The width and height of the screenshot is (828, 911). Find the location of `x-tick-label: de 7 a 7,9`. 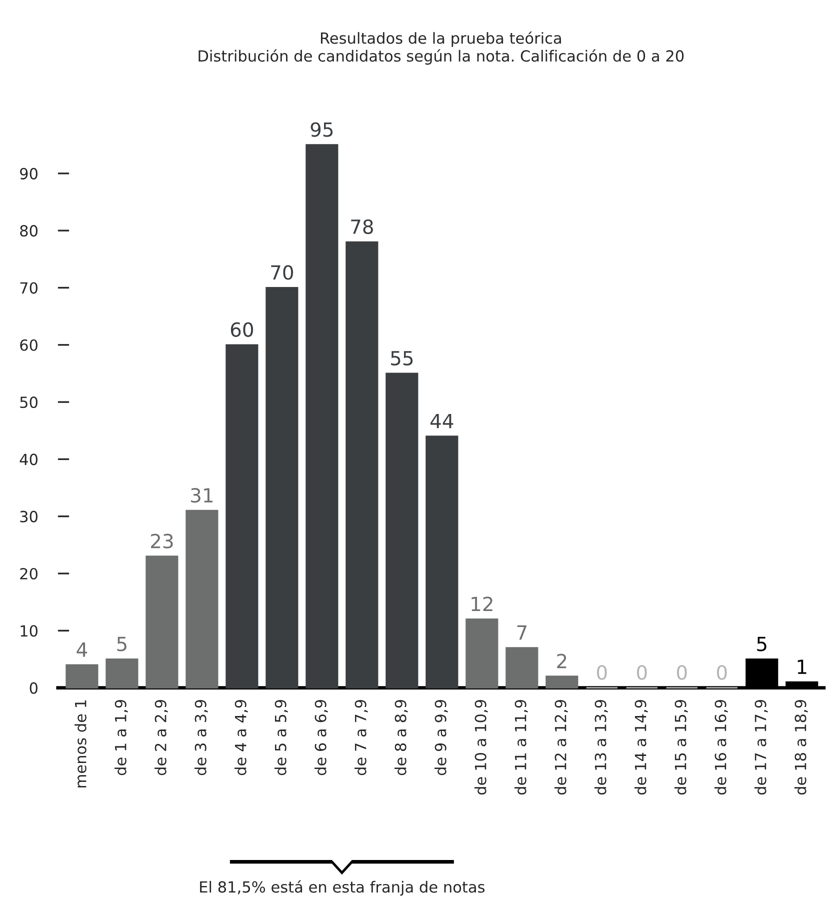

x-tick-label: de 7 a 7,9 is located at coordinates (361, 738).